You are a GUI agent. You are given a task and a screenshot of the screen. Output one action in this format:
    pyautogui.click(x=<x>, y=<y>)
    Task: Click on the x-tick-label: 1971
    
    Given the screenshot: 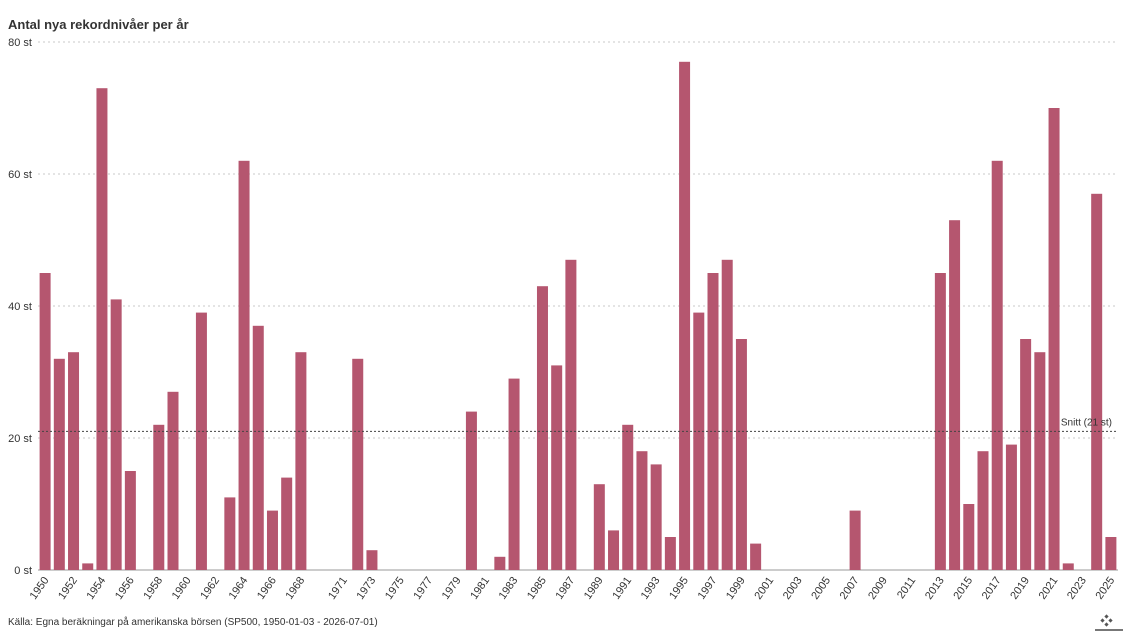 What is the action you would take?
    pyautogui.click(x=338, y=588)
    